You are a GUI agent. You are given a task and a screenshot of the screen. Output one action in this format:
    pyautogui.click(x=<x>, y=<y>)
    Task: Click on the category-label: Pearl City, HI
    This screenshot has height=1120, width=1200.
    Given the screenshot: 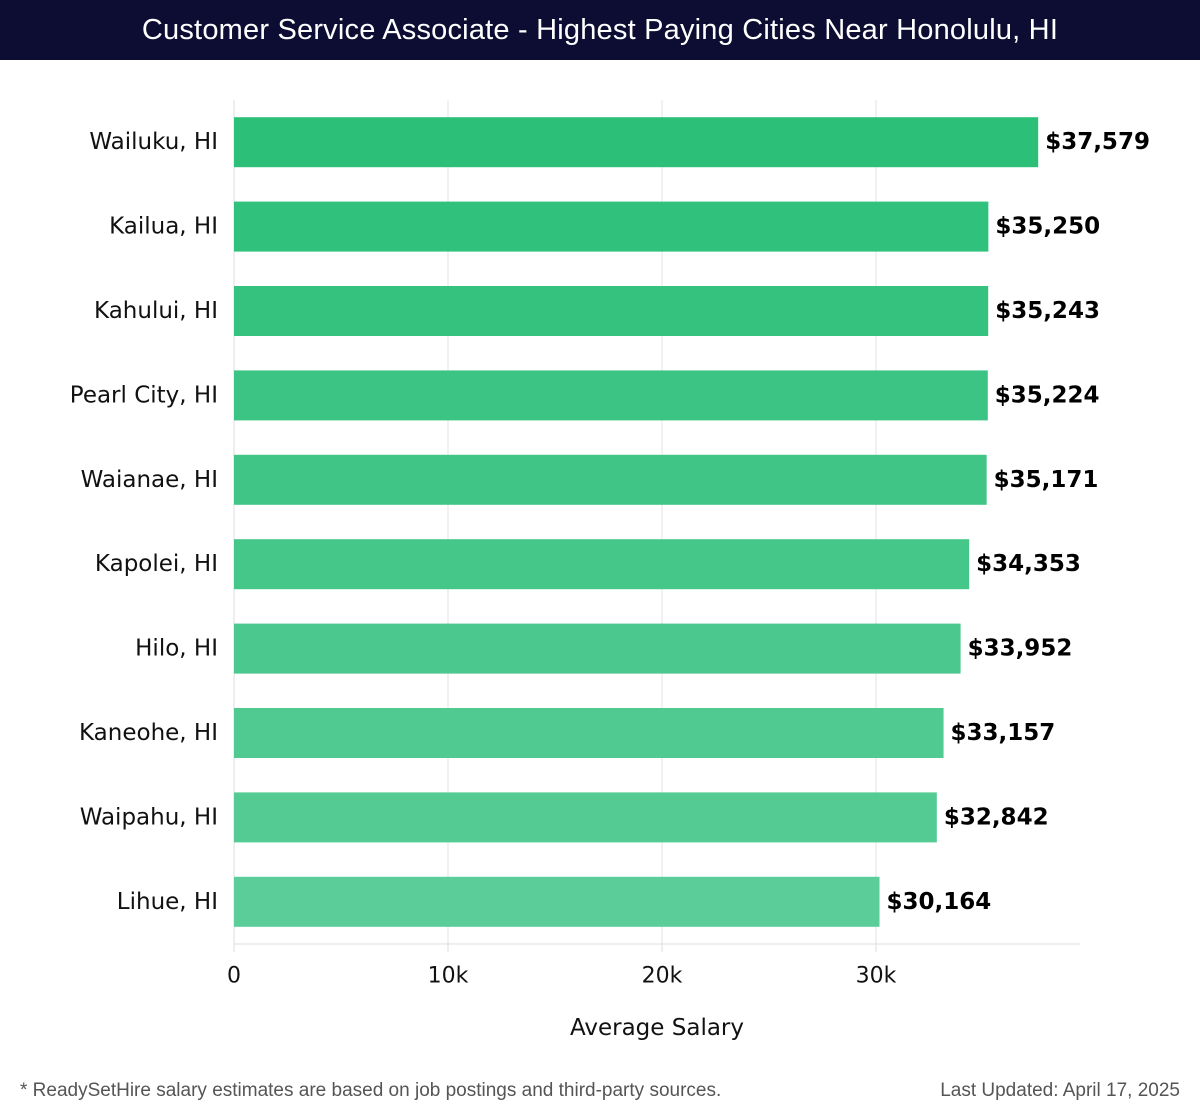 What is the action you would take?
    pyautogui.click(x=144, y=395)
    